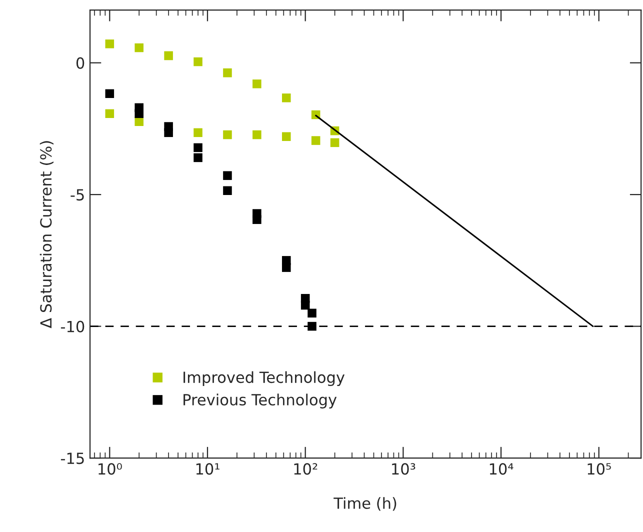 This screenshot has width=643, height=532. I want to click on y-axis-title: Δ Saturation Current (%), so click(47, 234).